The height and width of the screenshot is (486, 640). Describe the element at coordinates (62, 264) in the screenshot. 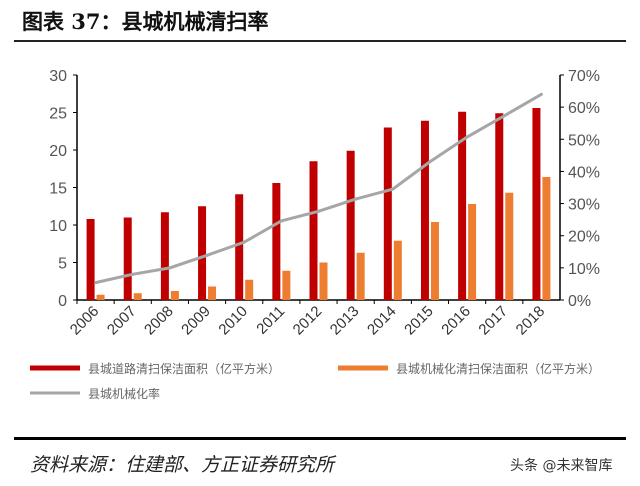

I see `left-tick-label: 5` at that location.